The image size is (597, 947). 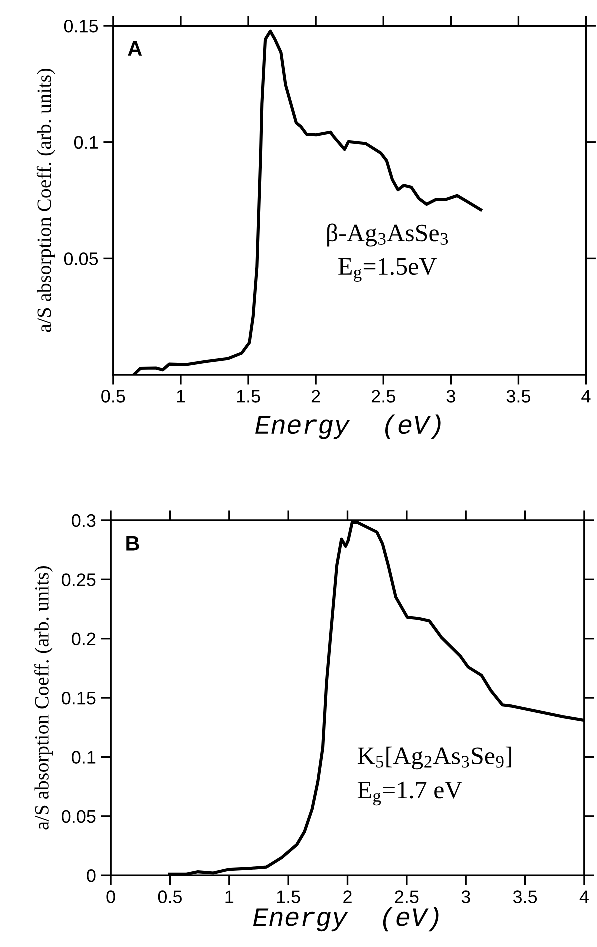 What do you see at coordinates (84, 639) in the screenshot?
I see `y-tick-label: 0.2` at bounding box center [84, 639].